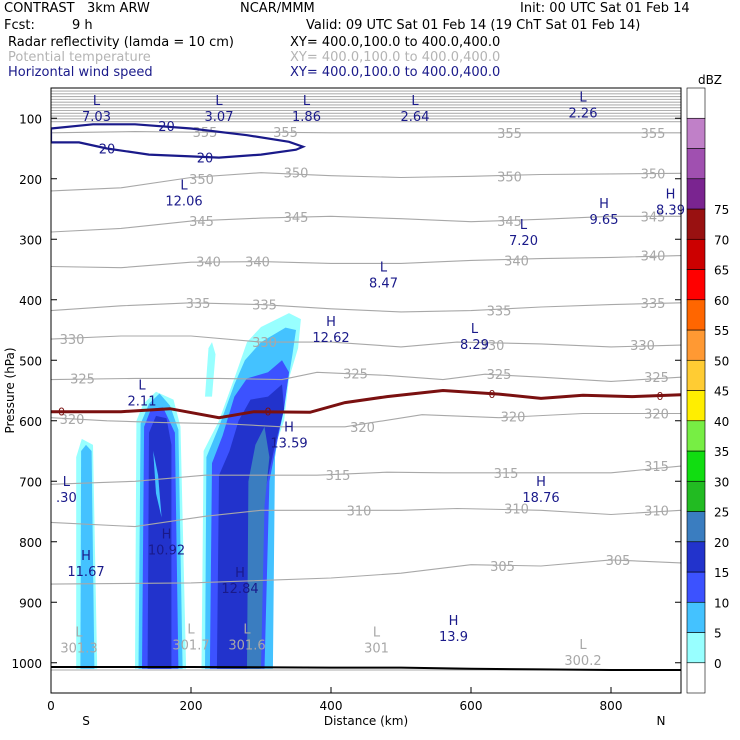 This screenshot has height=740, width=740. I want to click on field-xy-wind: XY= 400.0,100.0 to 400.0,400.0, so click(395, 72).